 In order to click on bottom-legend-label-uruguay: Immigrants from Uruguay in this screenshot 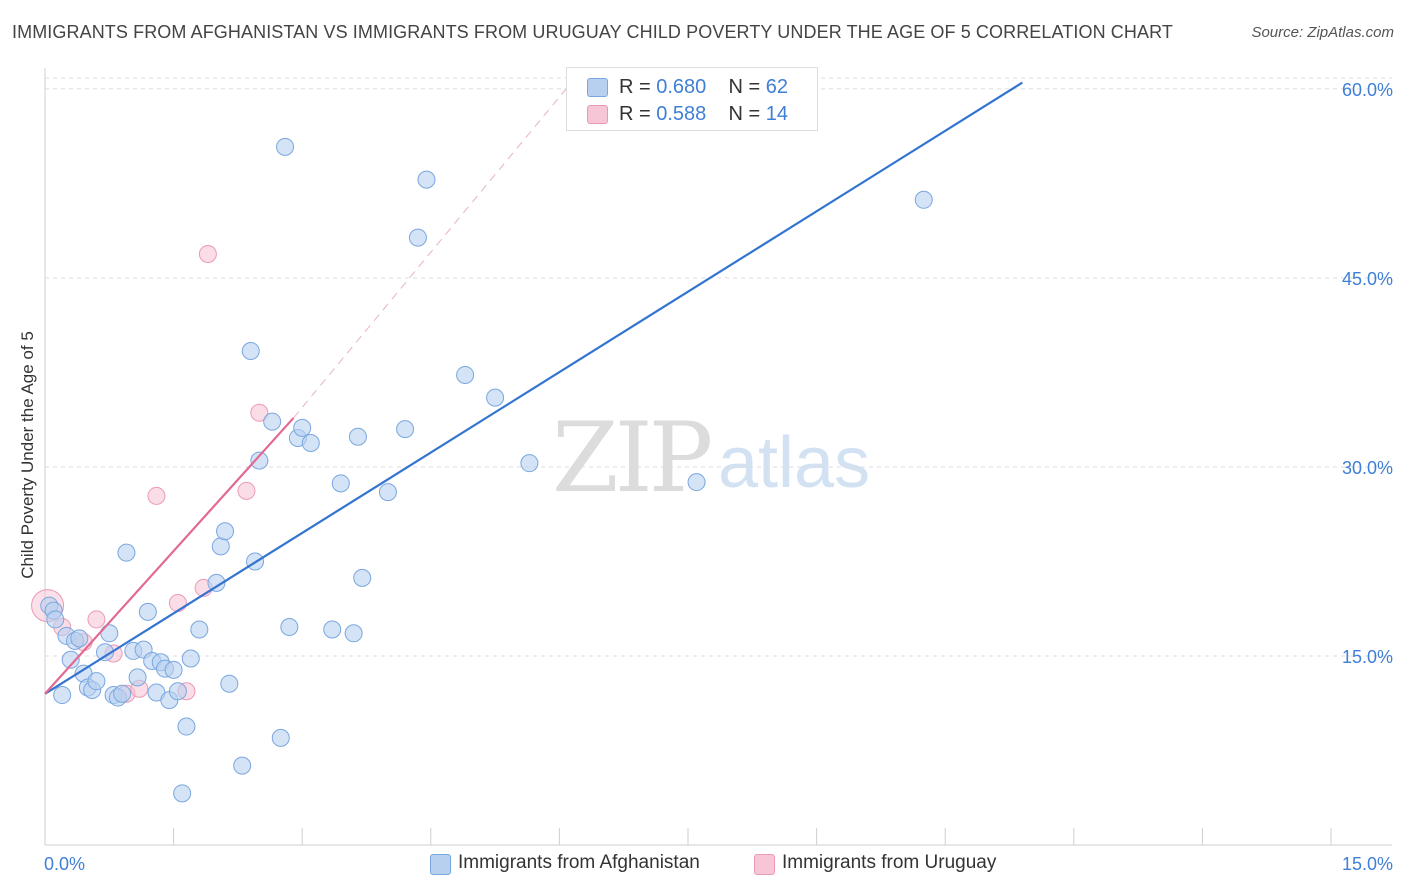, I will do `click(889, 862)`.